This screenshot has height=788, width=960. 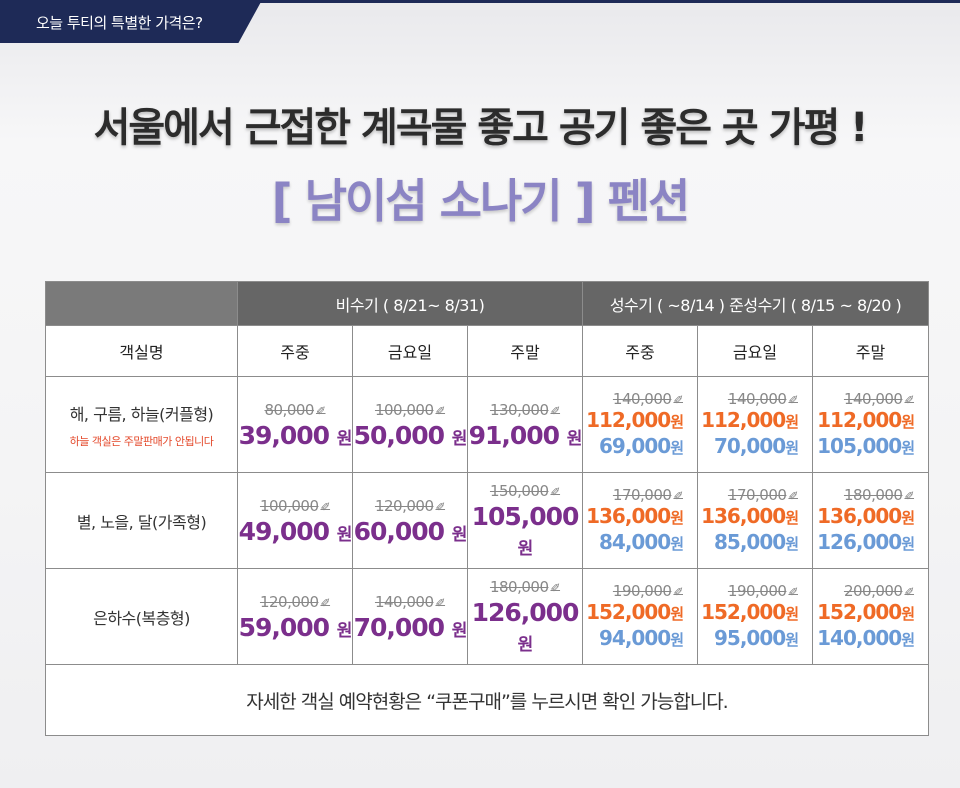 I want to click on offpeak-price-cell: 180,000 ✐ 126,000 원, so click(x=525, y=616).